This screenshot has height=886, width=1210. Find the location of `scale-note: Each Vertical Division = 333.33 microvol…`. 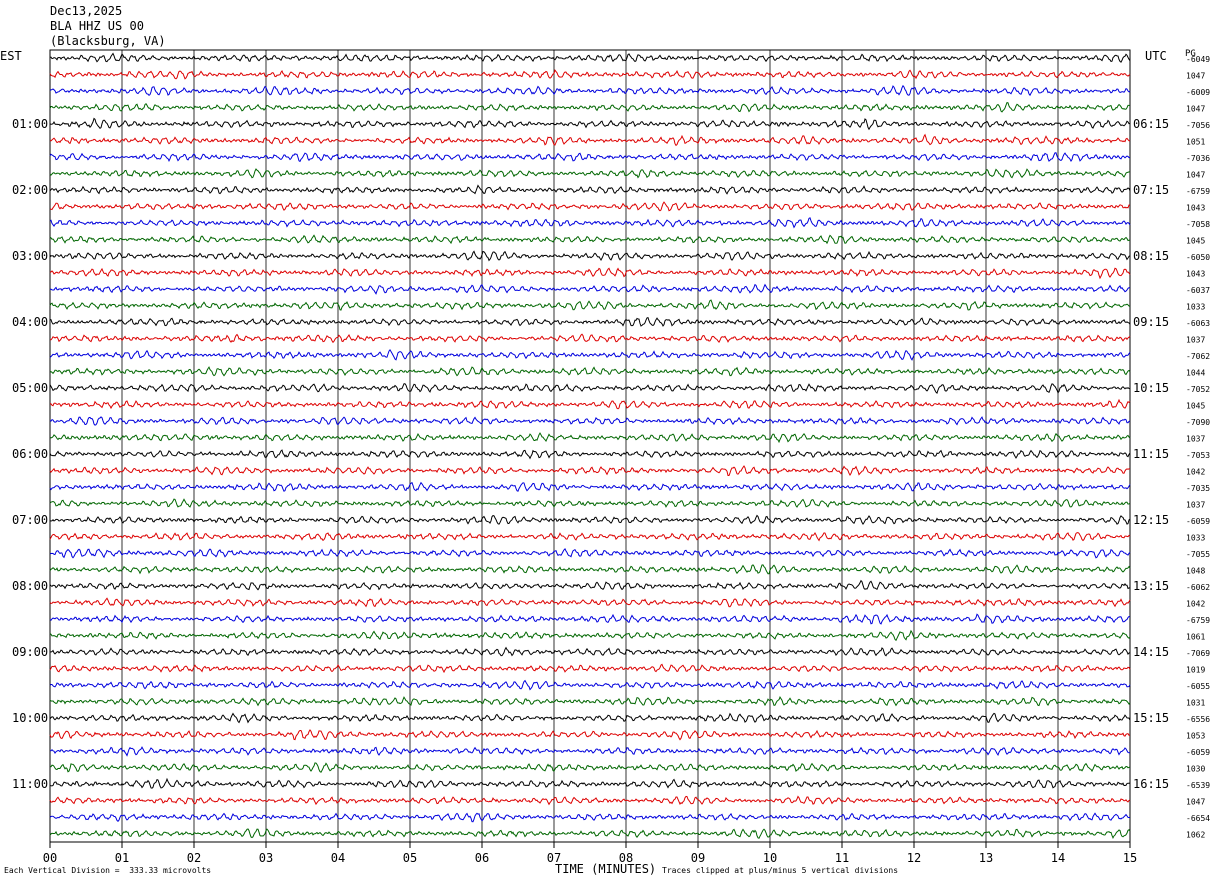

scale-note: Each Vertical Division = 333.33 microvol… is located at coordinates (108, 870).